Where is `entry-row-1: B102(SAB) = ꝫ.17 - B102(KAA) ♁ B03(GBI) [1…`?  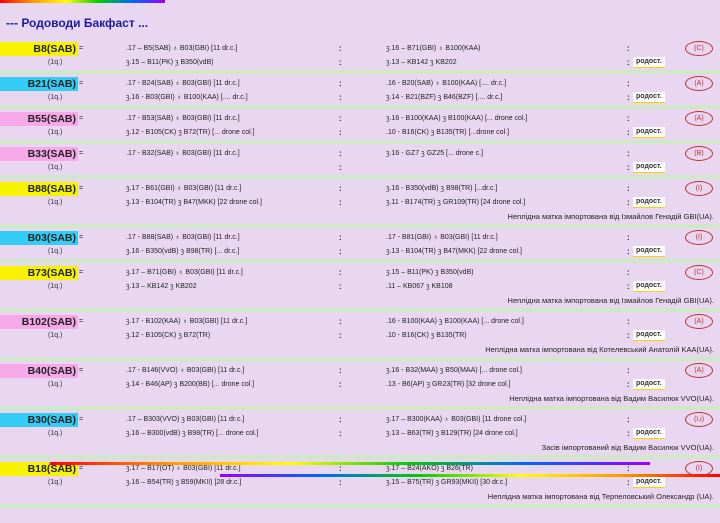
entry-row-1: B102(SAB) = ꝫ.17 - B102(KAA) ♁ B03(GBI) [1… is located at coordinates (360, 321).